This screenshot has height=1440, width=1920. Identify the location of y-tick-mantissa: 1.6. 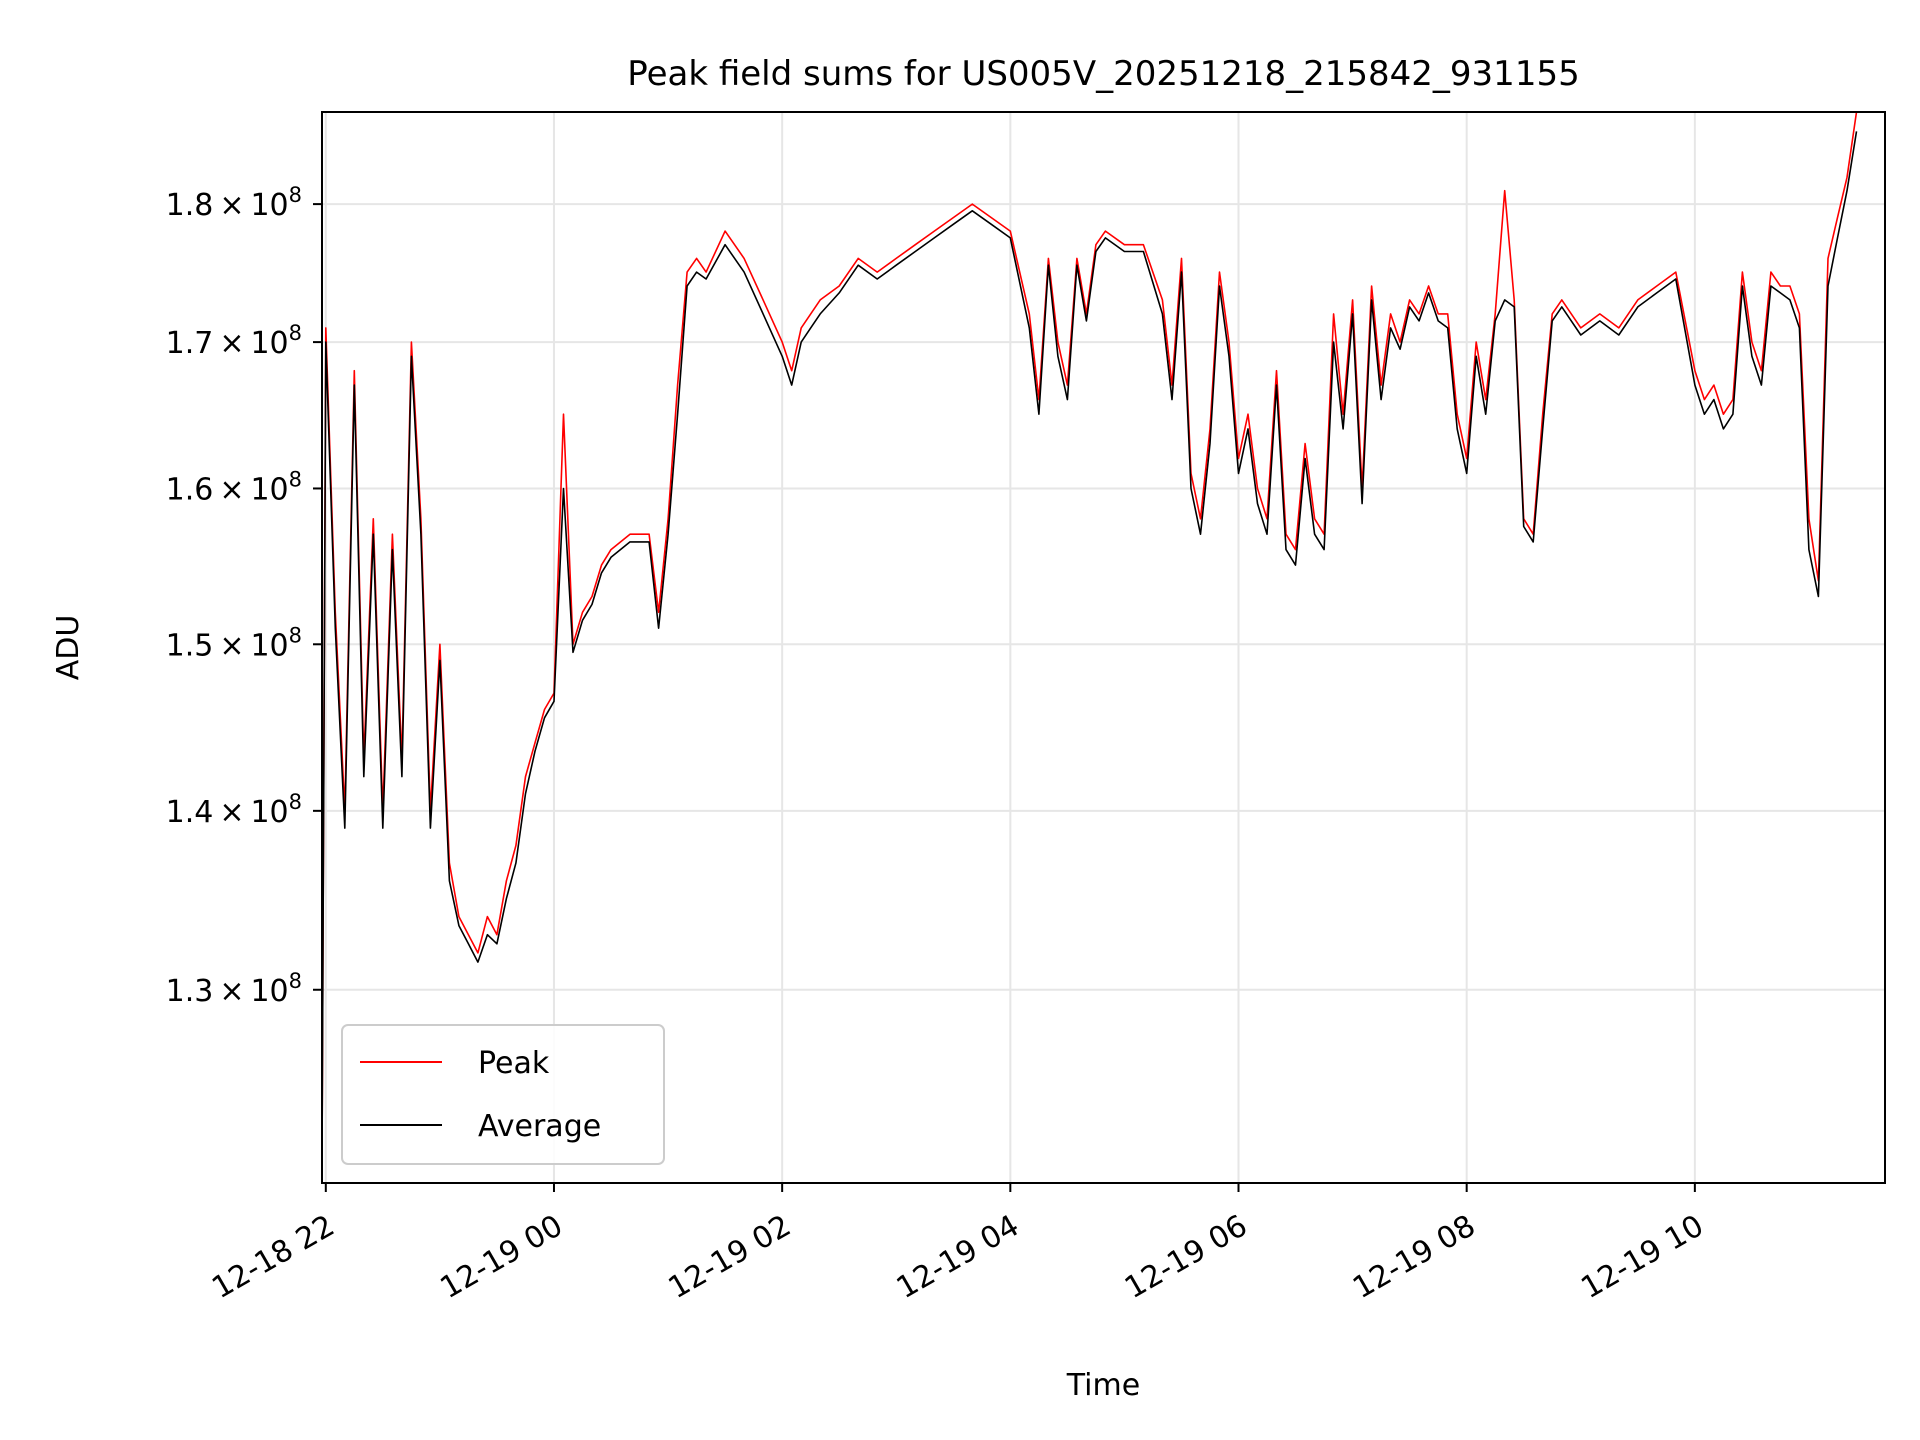
(190, 489).